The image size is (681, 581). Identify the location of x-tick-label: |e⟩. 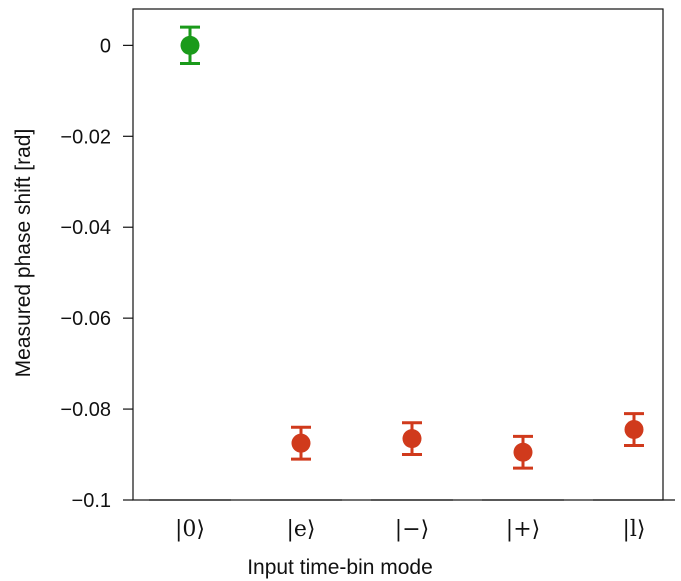
(300, 529).